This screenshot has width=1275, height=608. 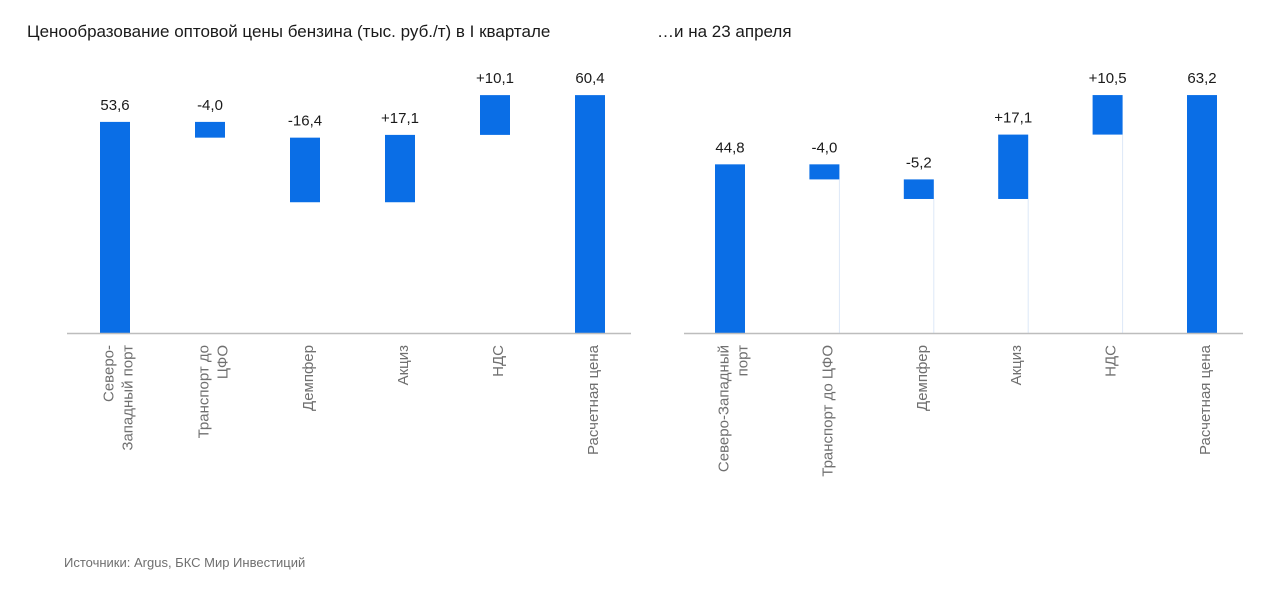 I want to click on q1-category-label-2: Транспорт до ЦФО, so click(x=213, y=391).